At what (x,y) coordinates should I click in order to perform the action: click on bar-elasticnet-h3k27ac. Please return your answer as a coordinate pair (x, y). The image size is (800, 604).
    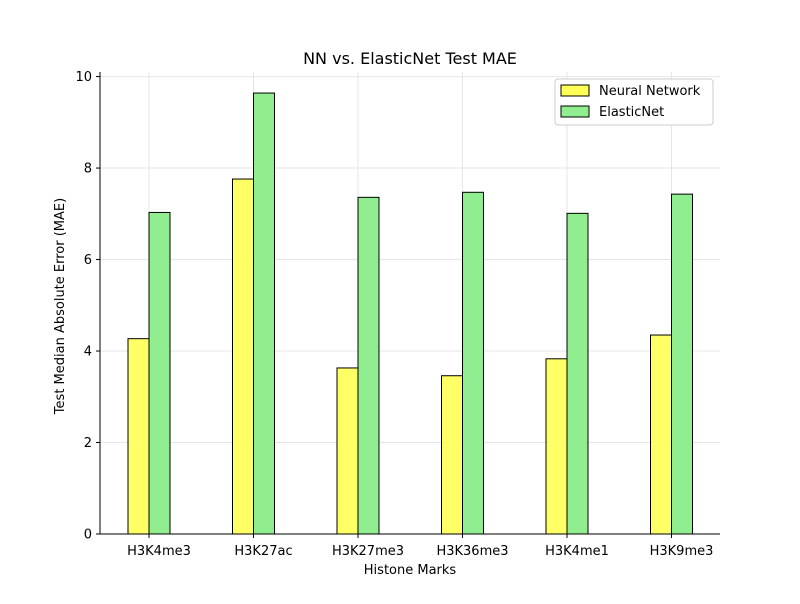
    Looking at the image, I should click on (264, 313).